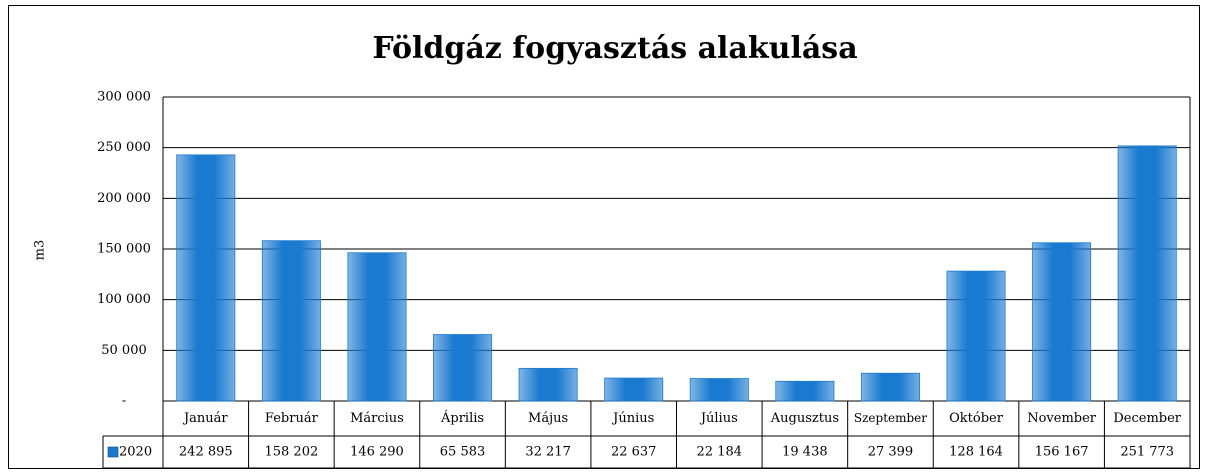 Image resolution: width=1208 pixels, height=474 pixels. I want to click on x-tick-label: Március, so click(377, 418).